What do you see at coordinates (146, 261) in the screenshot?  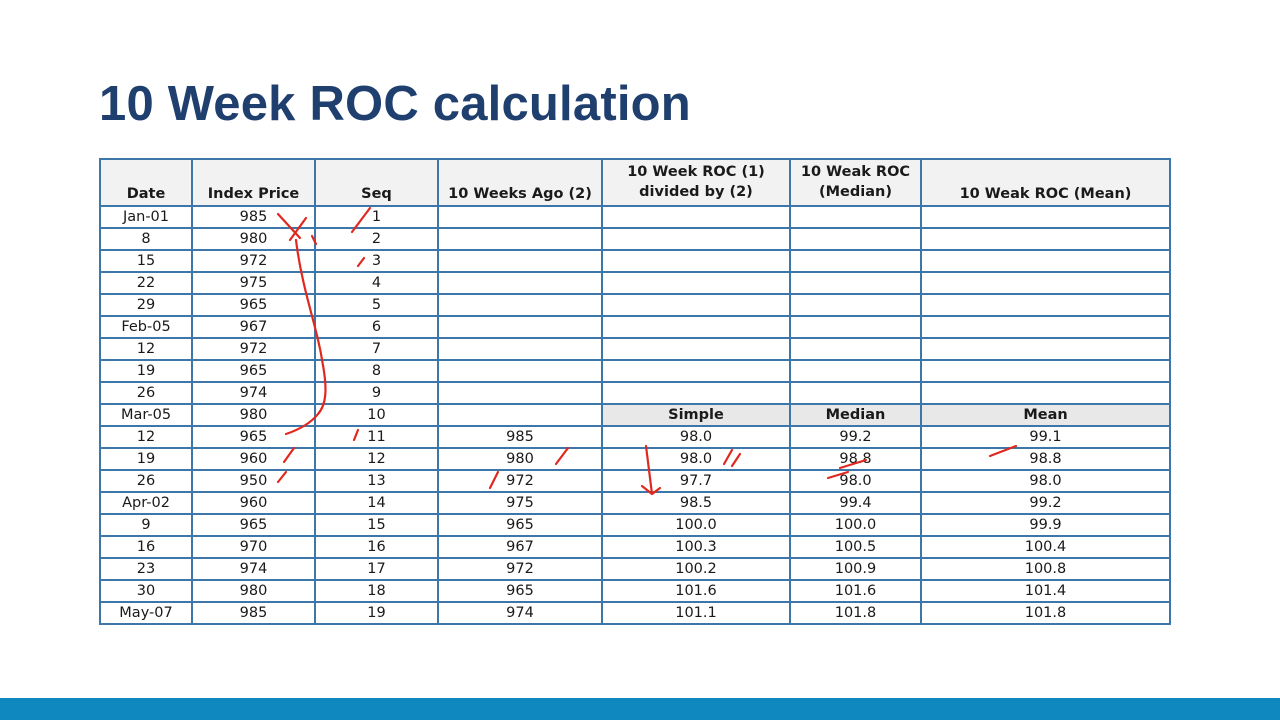 I see `cell-date: 15` at bounding box center [146, 261].